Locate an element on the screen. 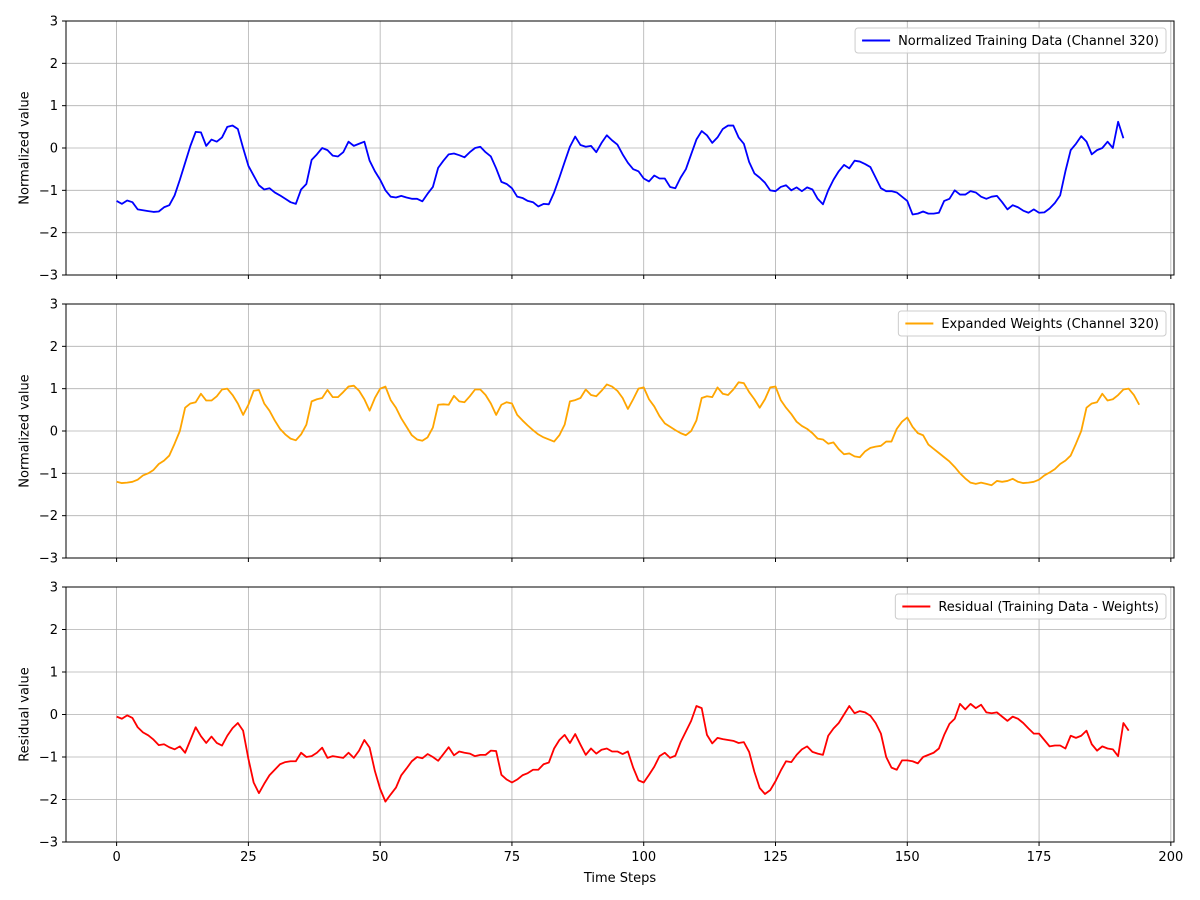 The image size is (1200, 900). legend: Normalized Training Data (Channel 320) is located at coordinates (1010, 40).